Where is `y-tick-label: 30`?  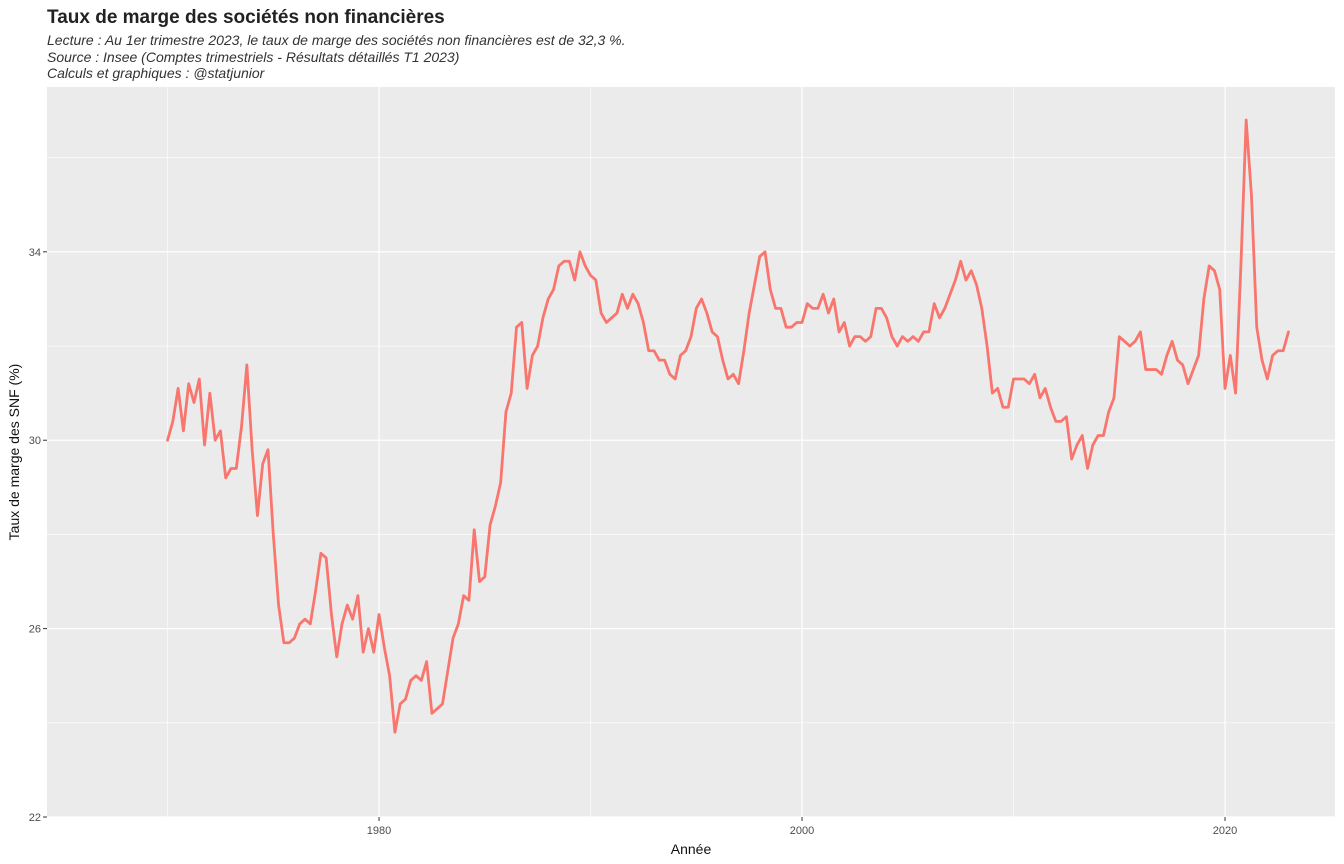 y-tick-label: 30 is located at coordinates (35, 441).